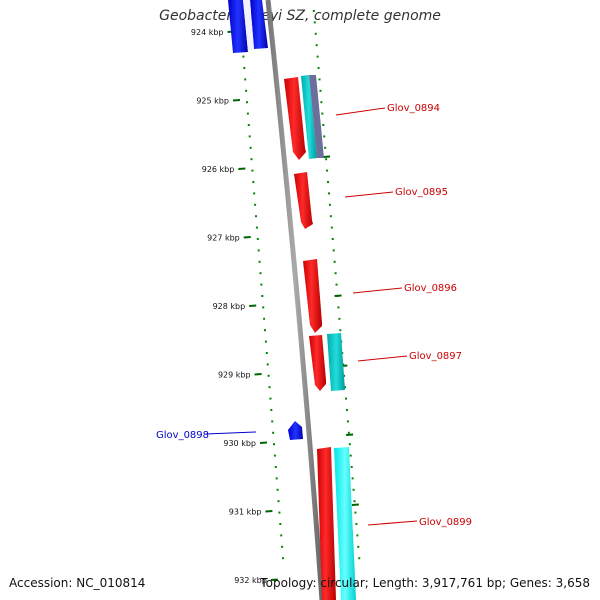  I want to click on gene-label-glov-0895: Glov_0895, so click(421, 192).